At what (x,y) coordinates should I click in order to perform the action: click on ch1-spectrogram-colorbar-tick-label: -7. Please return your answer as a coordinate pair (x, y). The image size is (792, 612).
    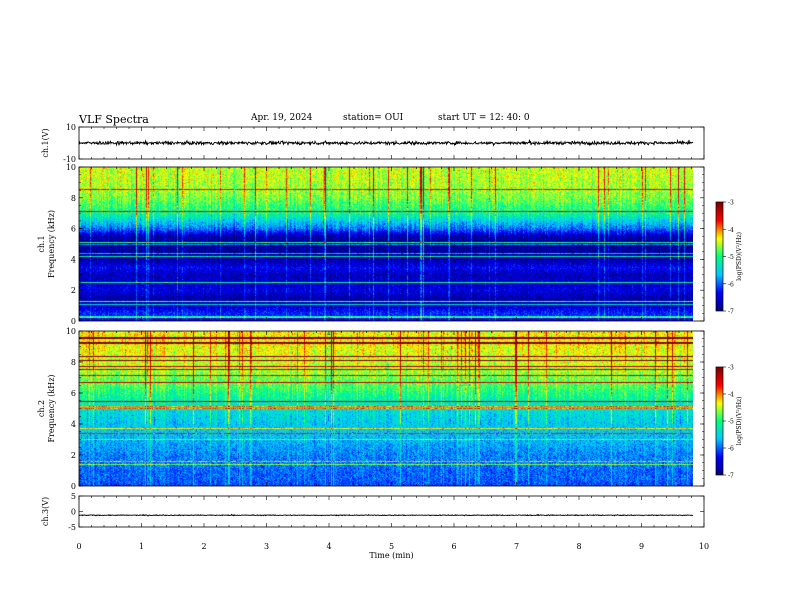
    Looking at the image, I should click on (731, 312).